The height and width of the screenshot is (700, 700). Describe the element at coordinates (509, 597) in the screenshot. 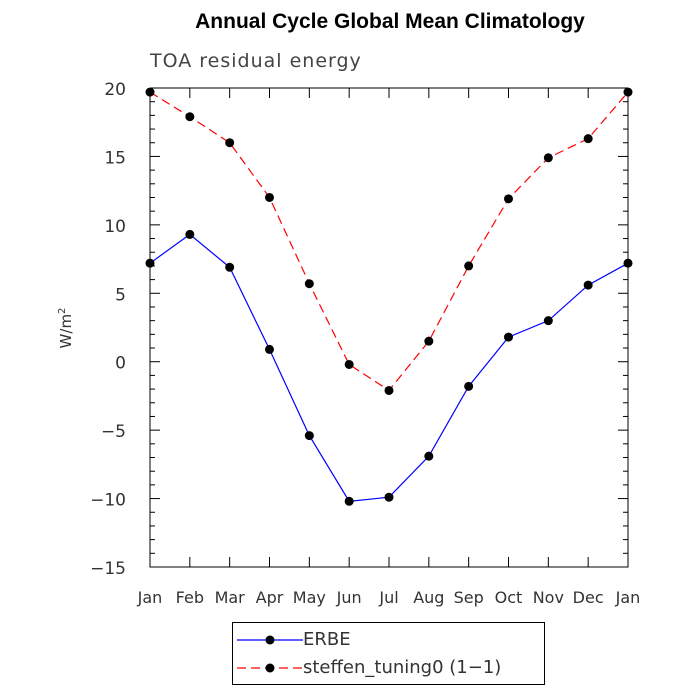

I see `x-tick-label: Oct` at that location.